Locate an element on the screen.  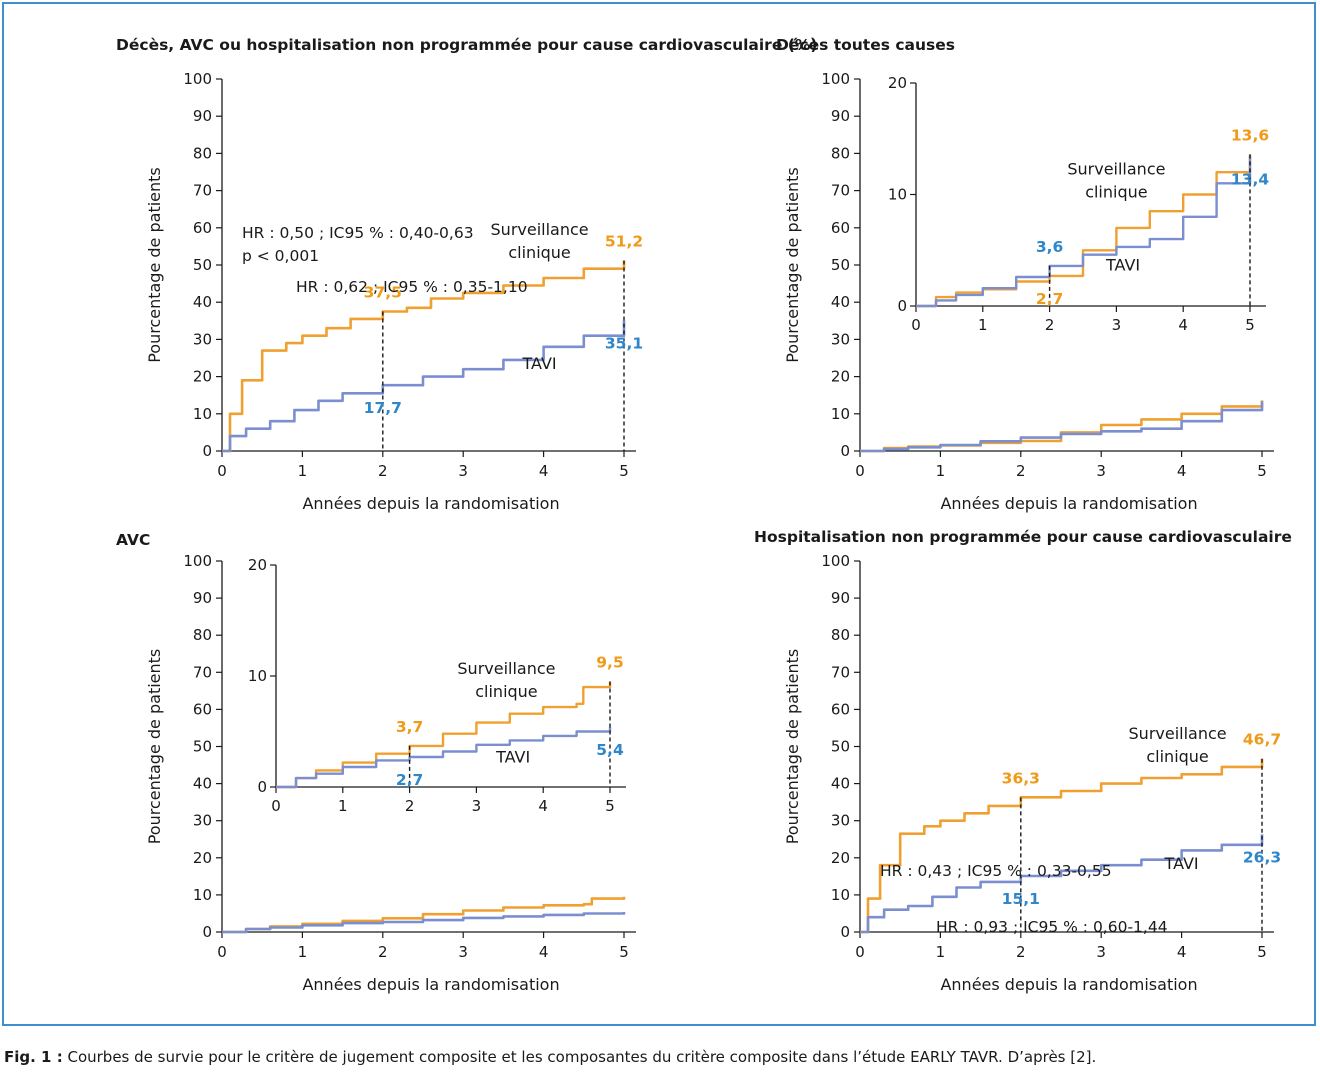
inset-x-tick-label: 5 is located at coordinates (1250, 325).